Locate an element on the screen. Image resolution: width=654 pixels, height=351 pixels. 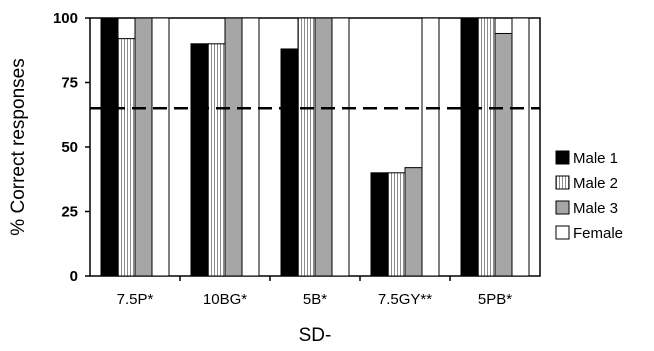
legend-label-male-1: Male 1 is located at coordinates (595, 158).